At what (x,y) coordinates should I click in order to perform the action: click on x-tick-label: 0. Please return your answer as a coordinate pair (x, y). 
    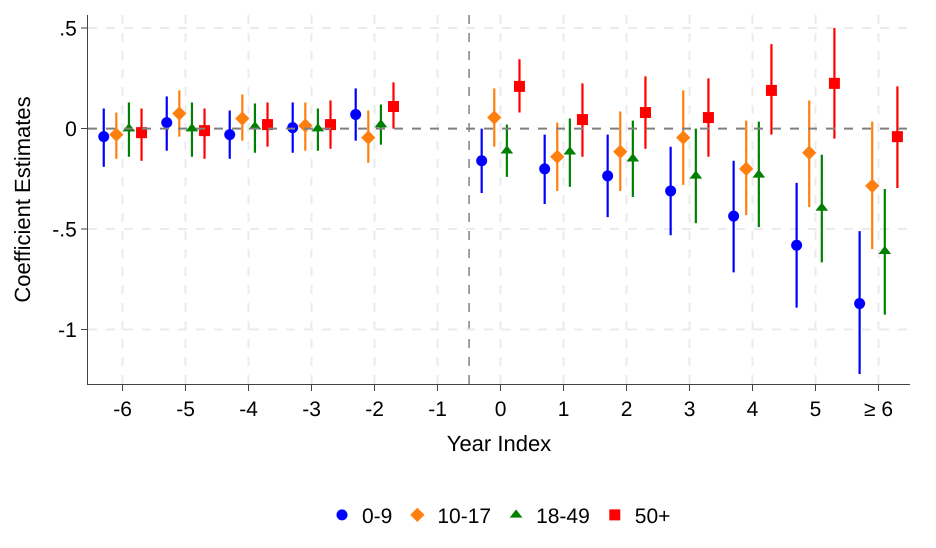
    Looking at the image, I should click on (500, 410).